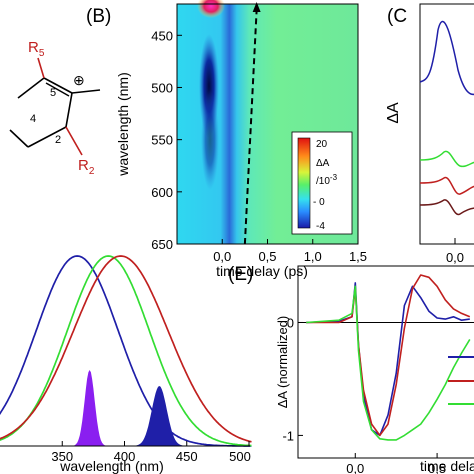 The image size is (474, 474). Describe the element at coordinates (210, 140) in the screenshot. I see `heatmap-bleach-tail` at that location.